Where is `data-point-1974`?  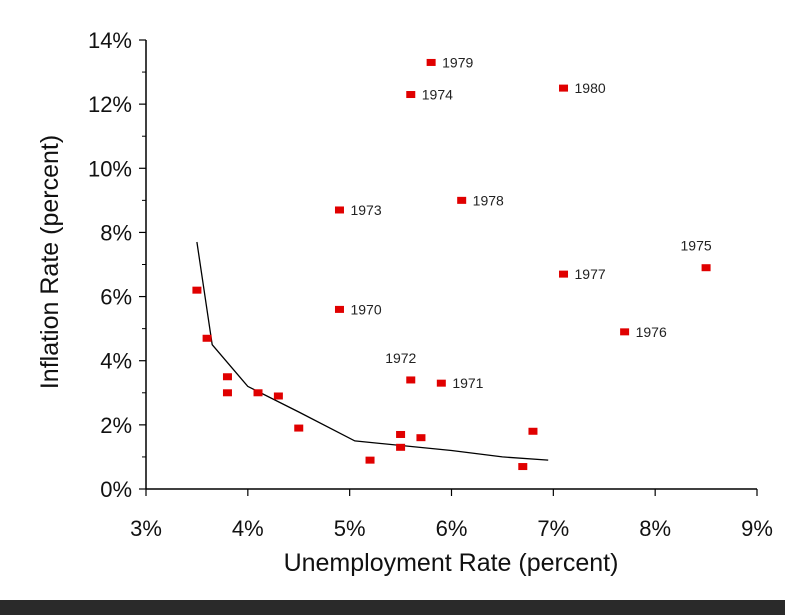 data-point-1974 is located at coordinates (411, 95).